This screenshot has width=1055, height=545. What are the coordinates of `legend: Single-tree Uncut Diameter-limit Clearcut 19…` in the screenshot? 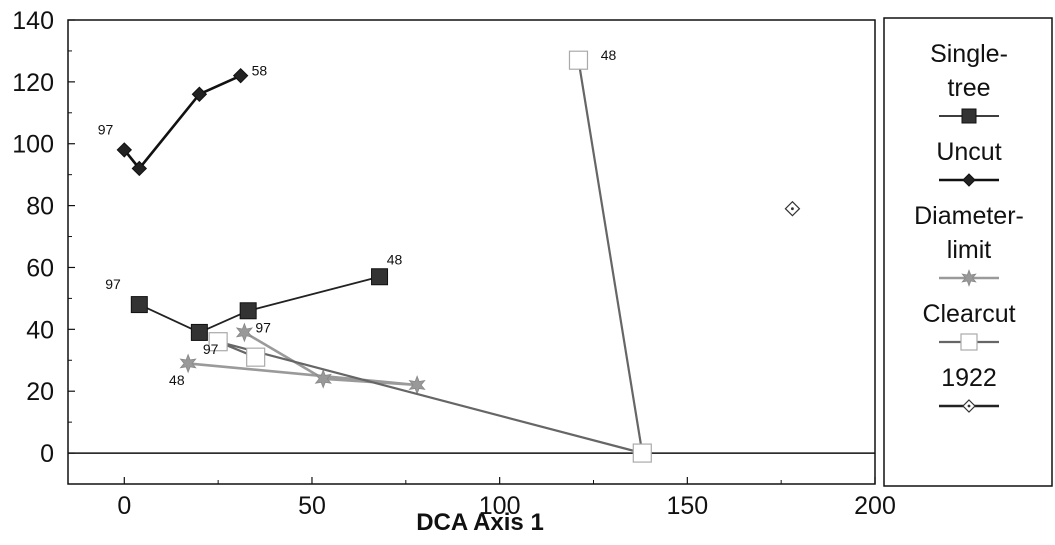 It's located at (968, 252).